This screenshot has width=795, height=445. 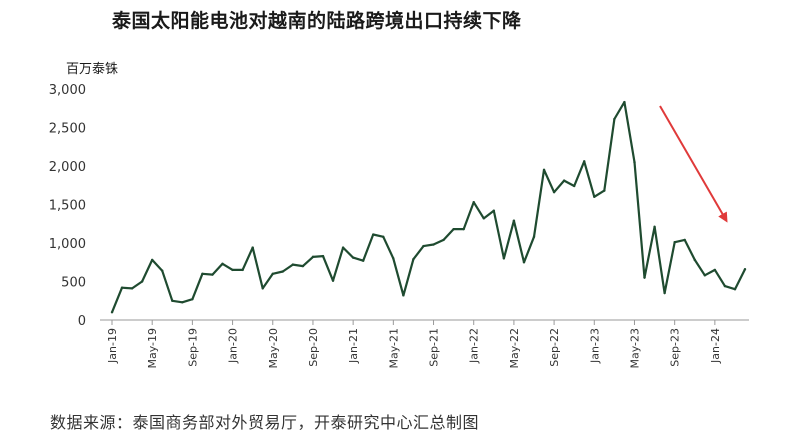 What do you see at coordinates (82, 321) in the screenshot?
I see `y-tick-label: 0` at bounding box center [82, 321].